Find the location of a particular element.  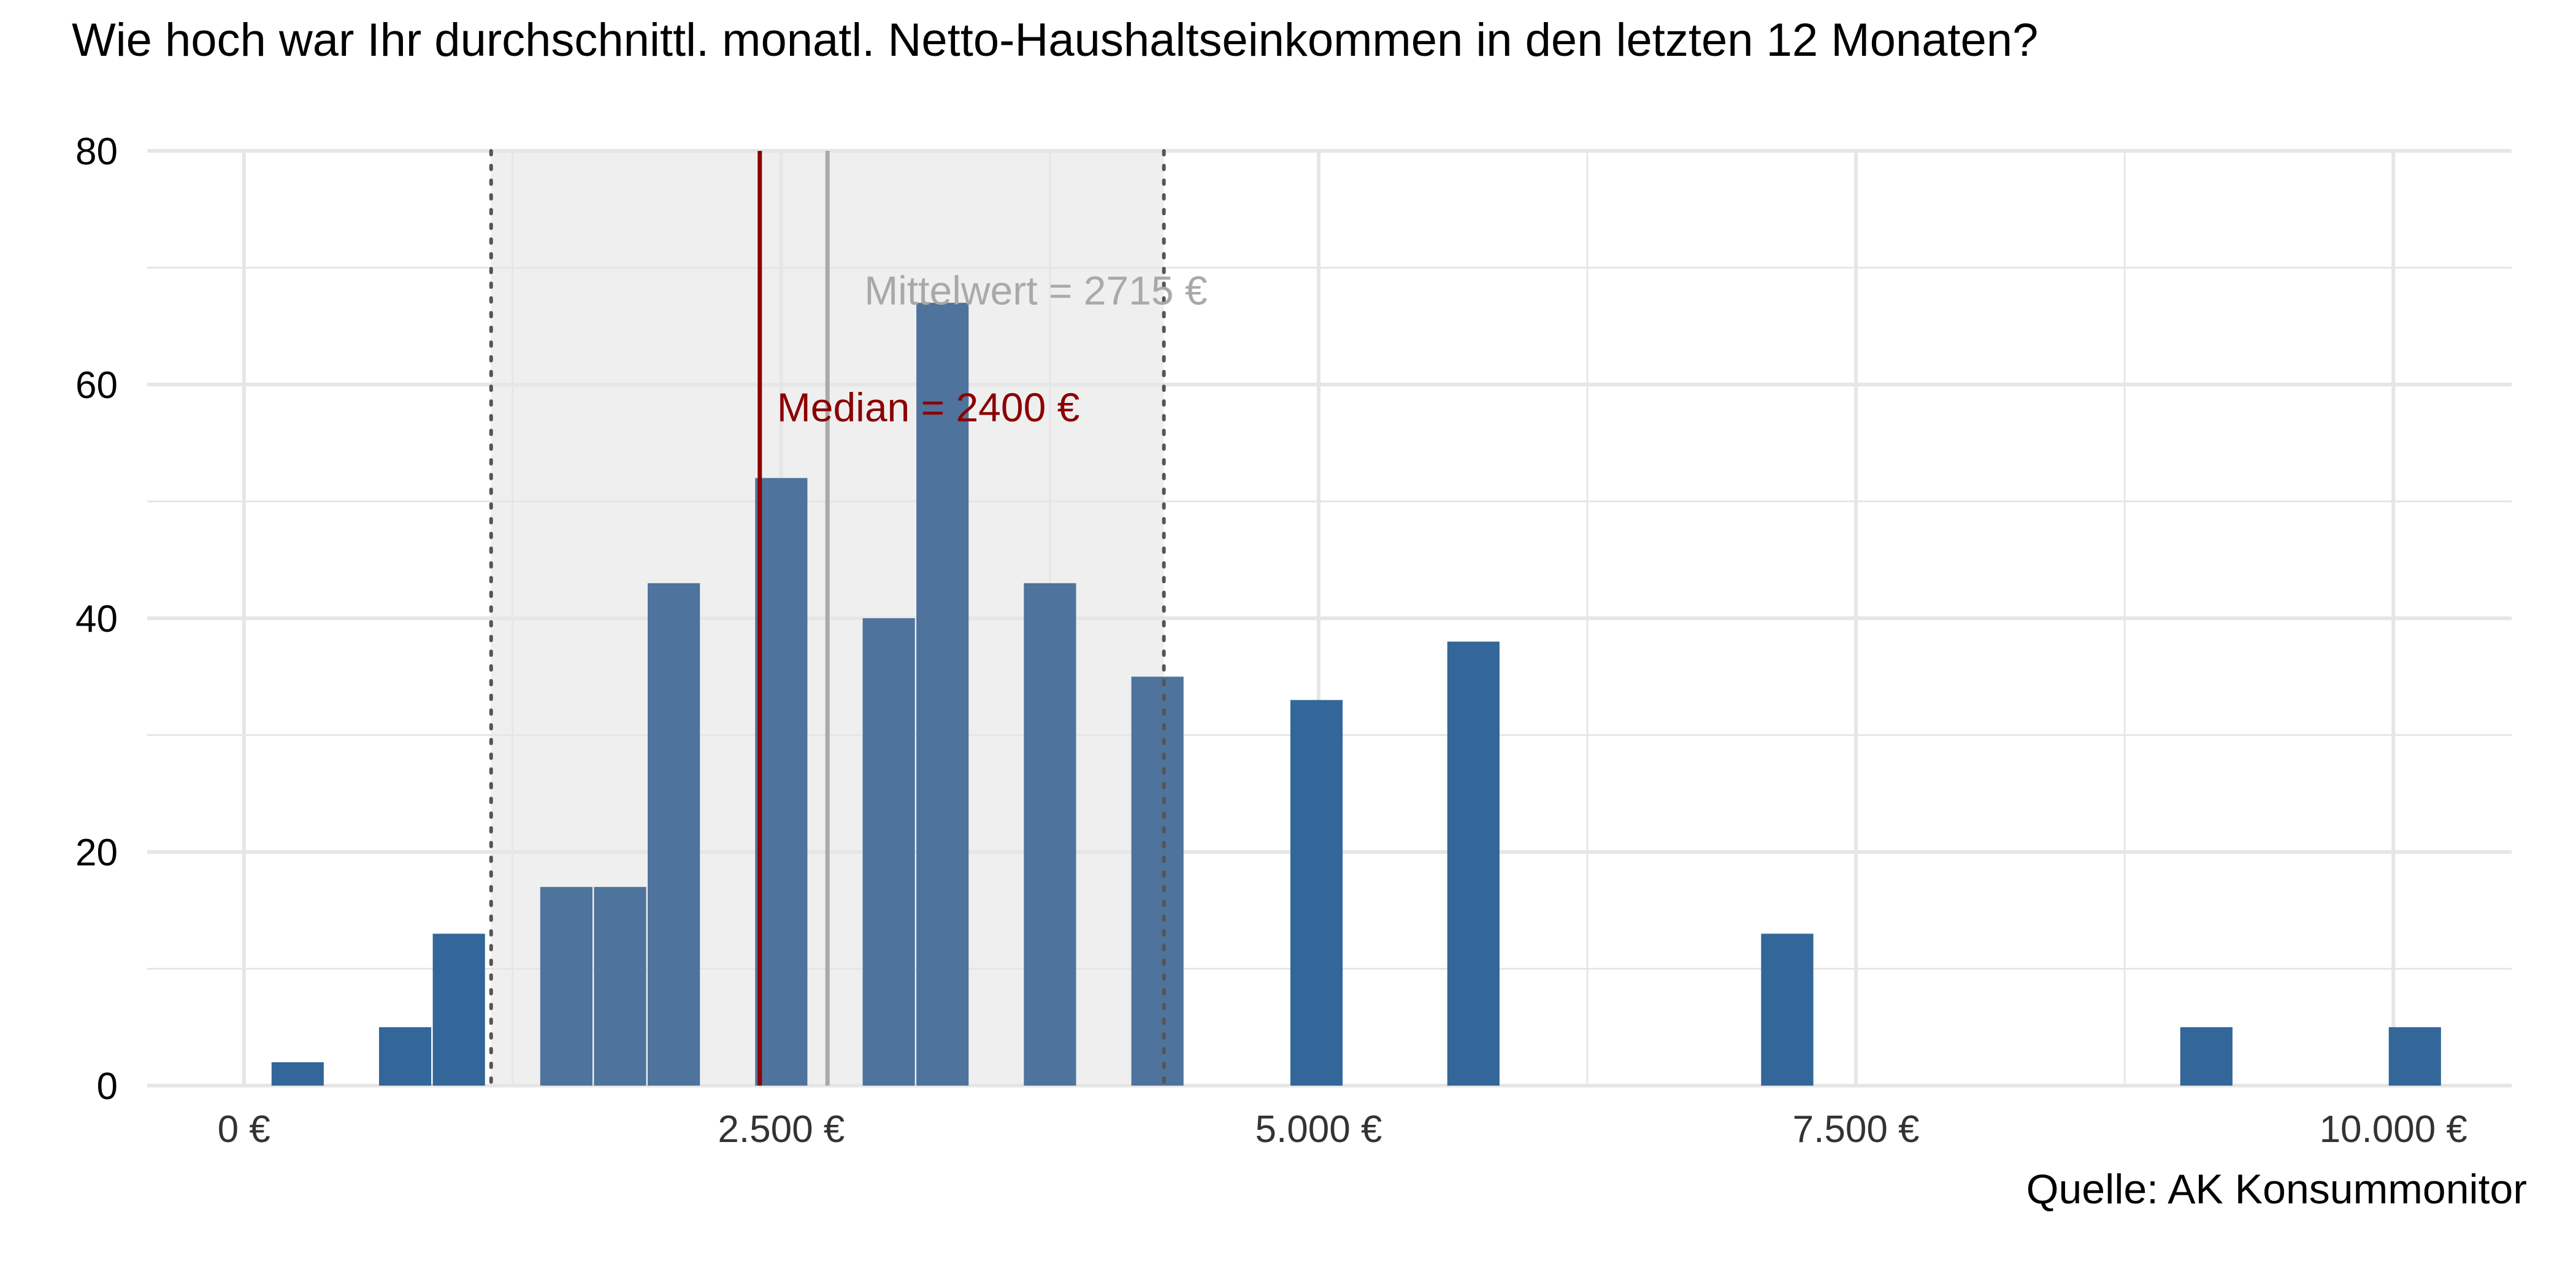

y-tick-label: 20 is located at coordinates (96, 853).